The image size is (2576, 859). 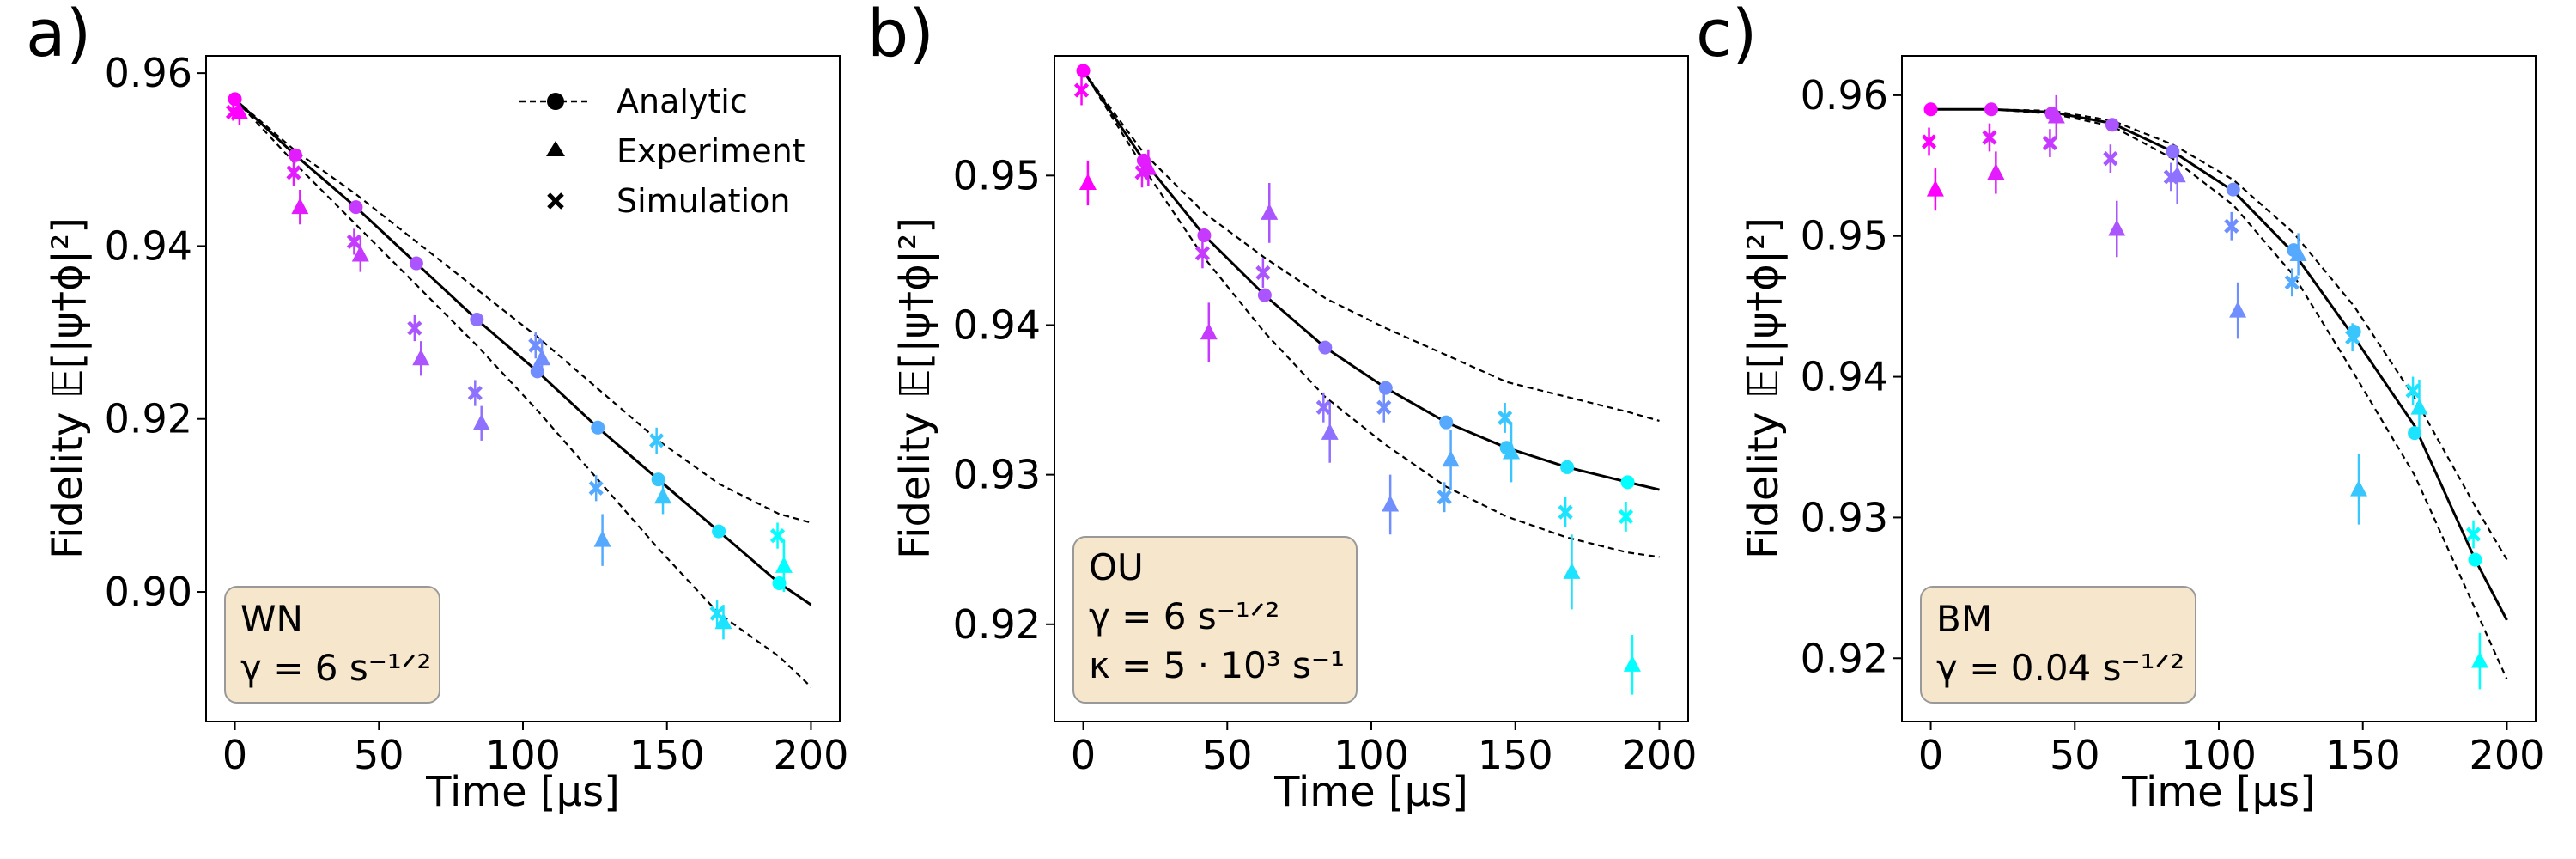 I want to click on panel-b-box-line-1: OU, so click(x=1116, y=567).